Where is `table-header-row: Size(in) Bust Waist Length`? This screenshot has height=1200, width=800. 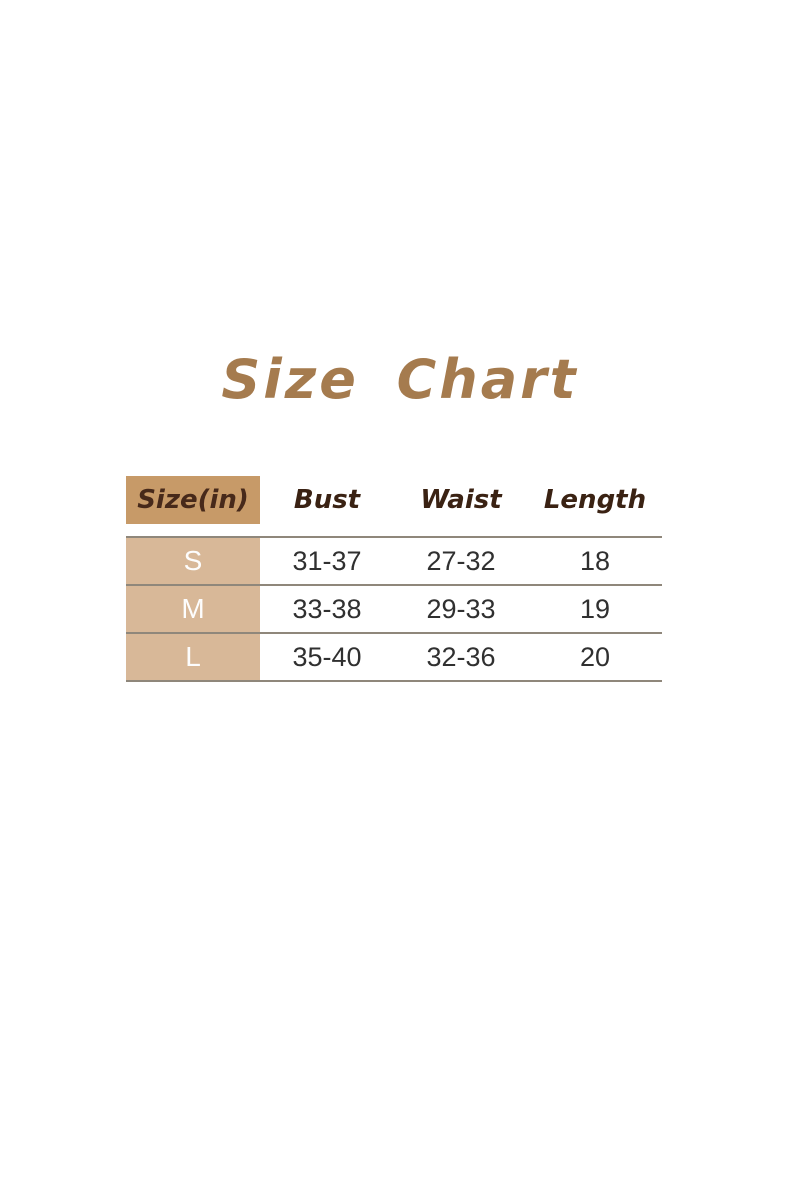
table-header-row: Size(in) Bust Waist Length is located at coordinates (394, 500).